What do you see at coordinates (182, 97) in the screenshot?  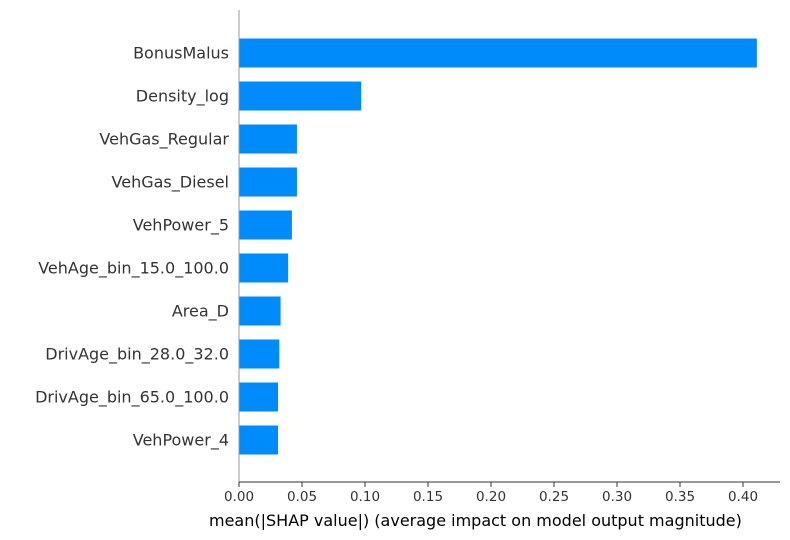 I see `category-label: Density_log` at bounding box center [182, 97].